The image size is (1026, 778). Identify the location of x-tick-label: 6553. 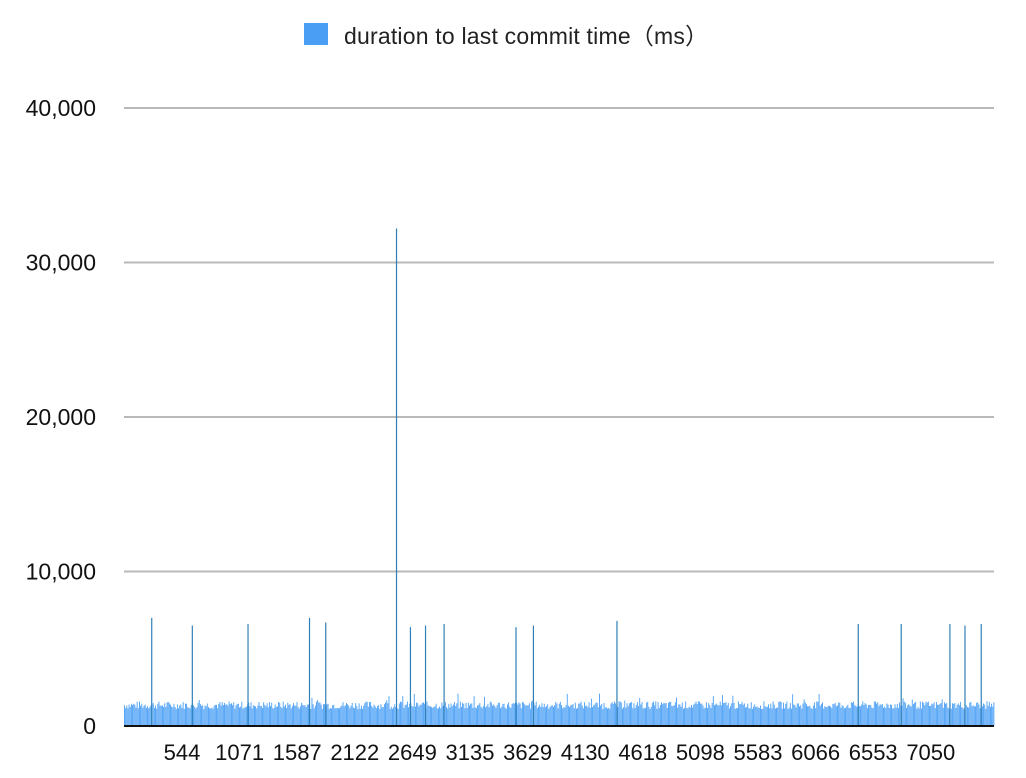
(873, 752).